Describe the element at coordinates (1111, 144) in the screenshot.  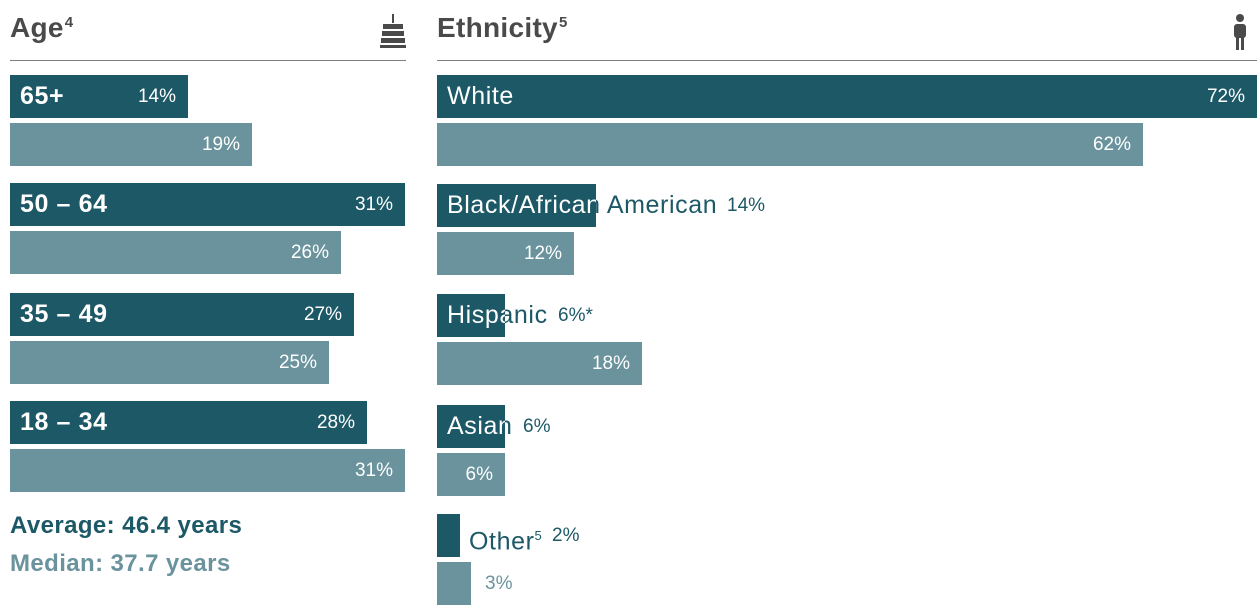
I see `ethnicity-value-label-secondary-white: 62%` at that location.